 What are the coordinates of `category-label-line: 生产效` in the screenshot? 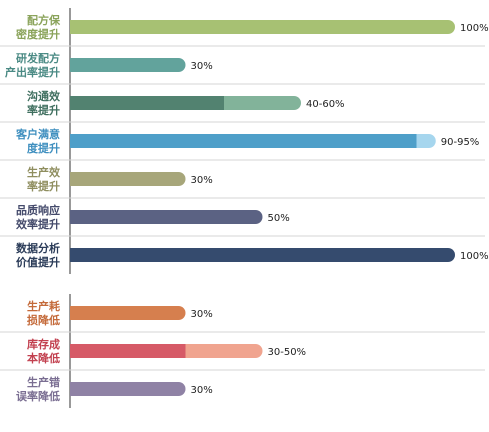 It's located at (44, 172).